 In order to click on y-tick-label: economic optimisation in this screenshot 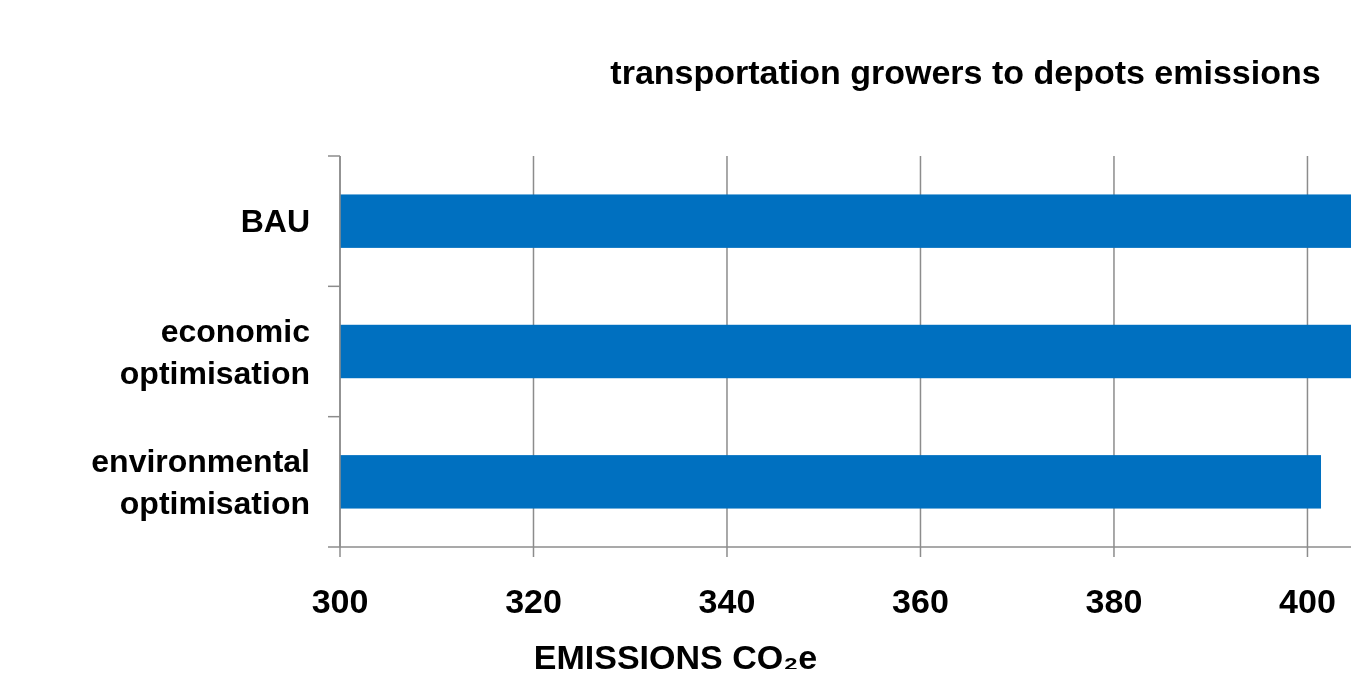, I will do `click(214, 351)`.